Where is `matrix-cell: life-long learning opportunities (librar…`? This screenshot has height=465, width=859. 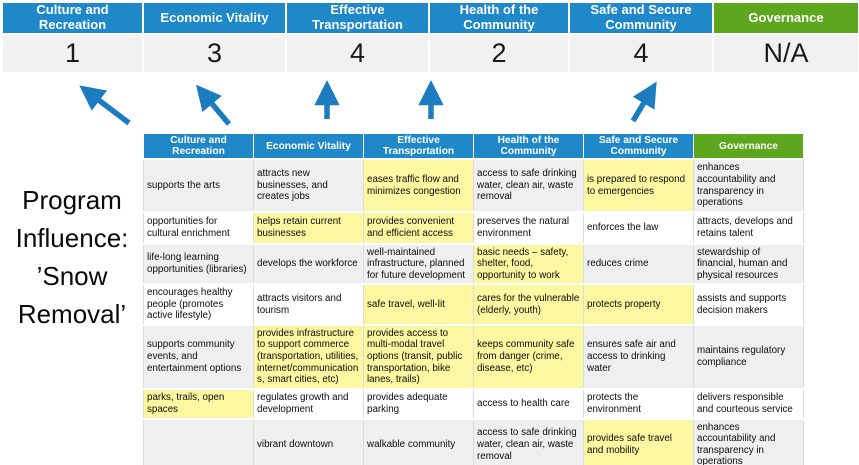
matrix-cell: life-long learning opportunities (librar… is located at coordinates (198, 264).